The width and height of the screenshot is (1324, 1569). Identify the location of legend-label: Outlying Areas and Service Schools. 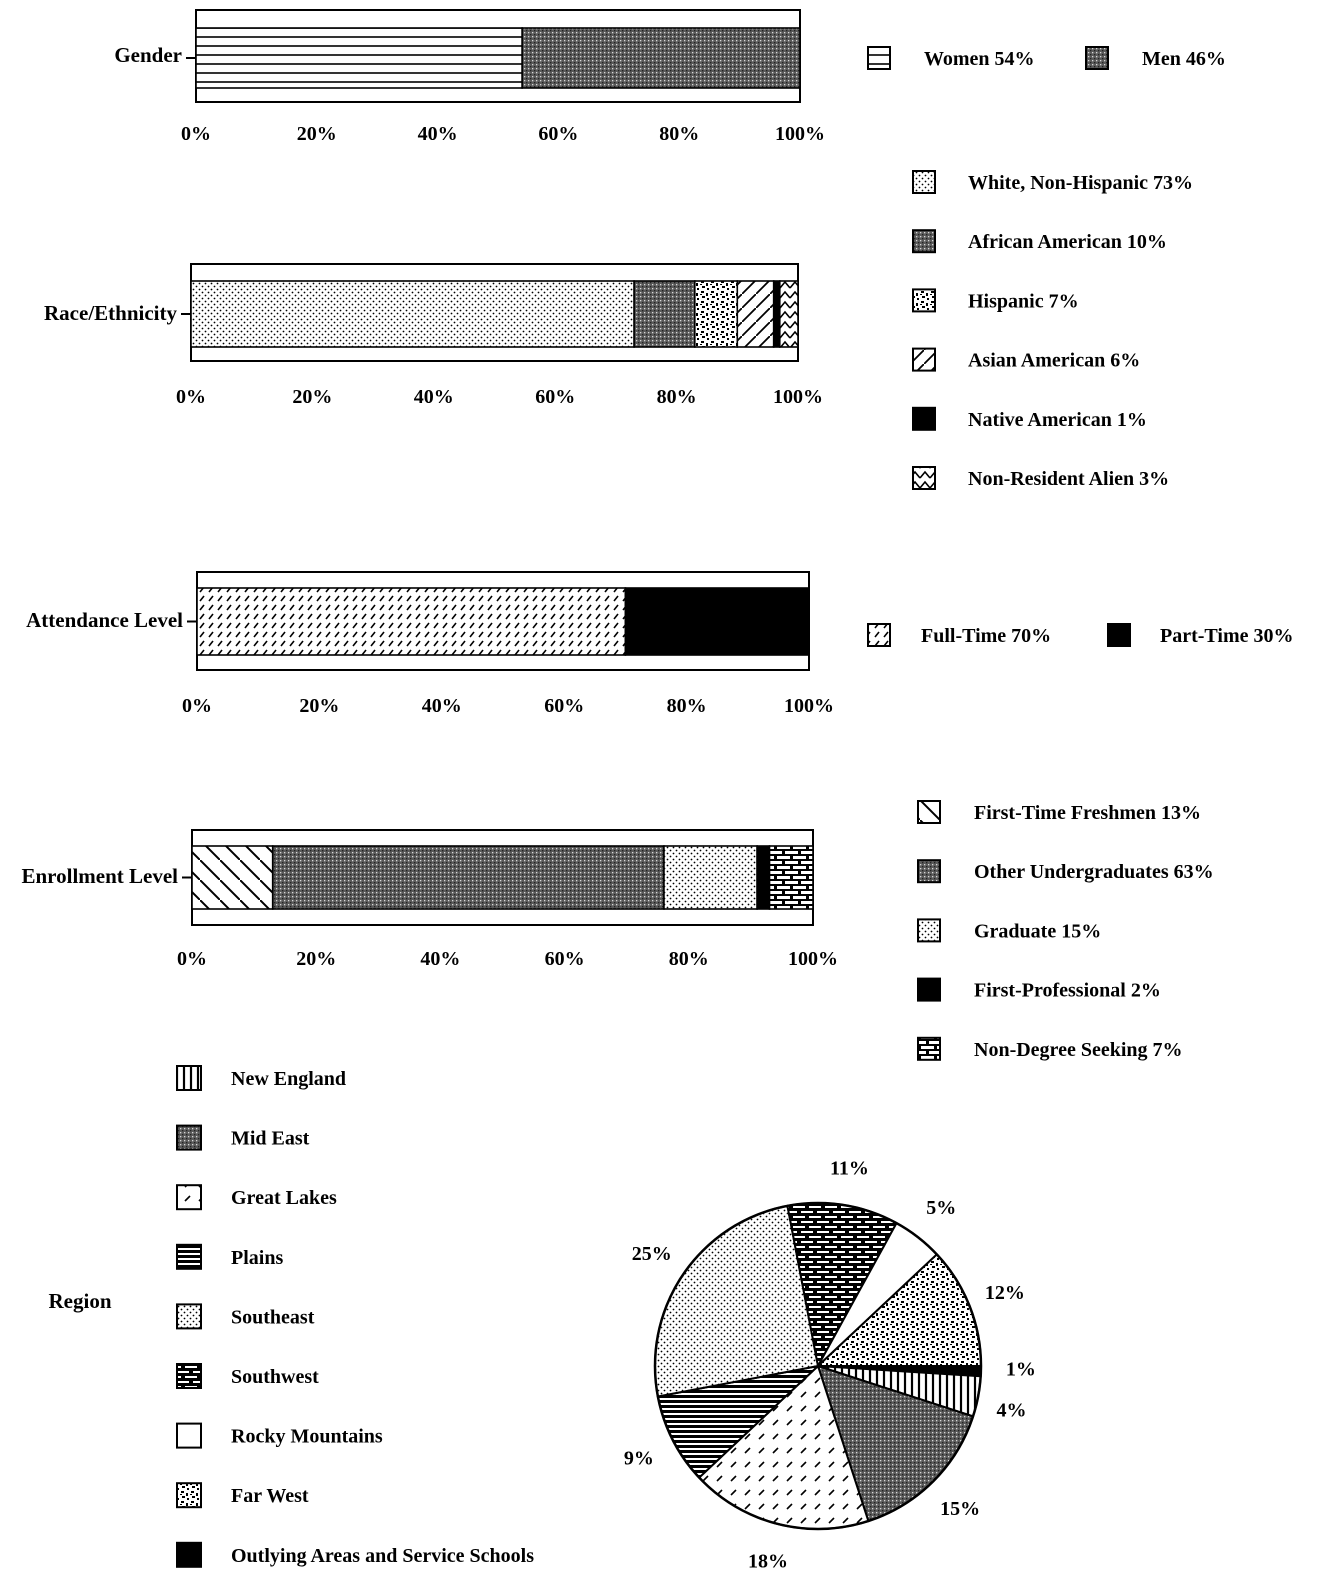
(382, 1556).